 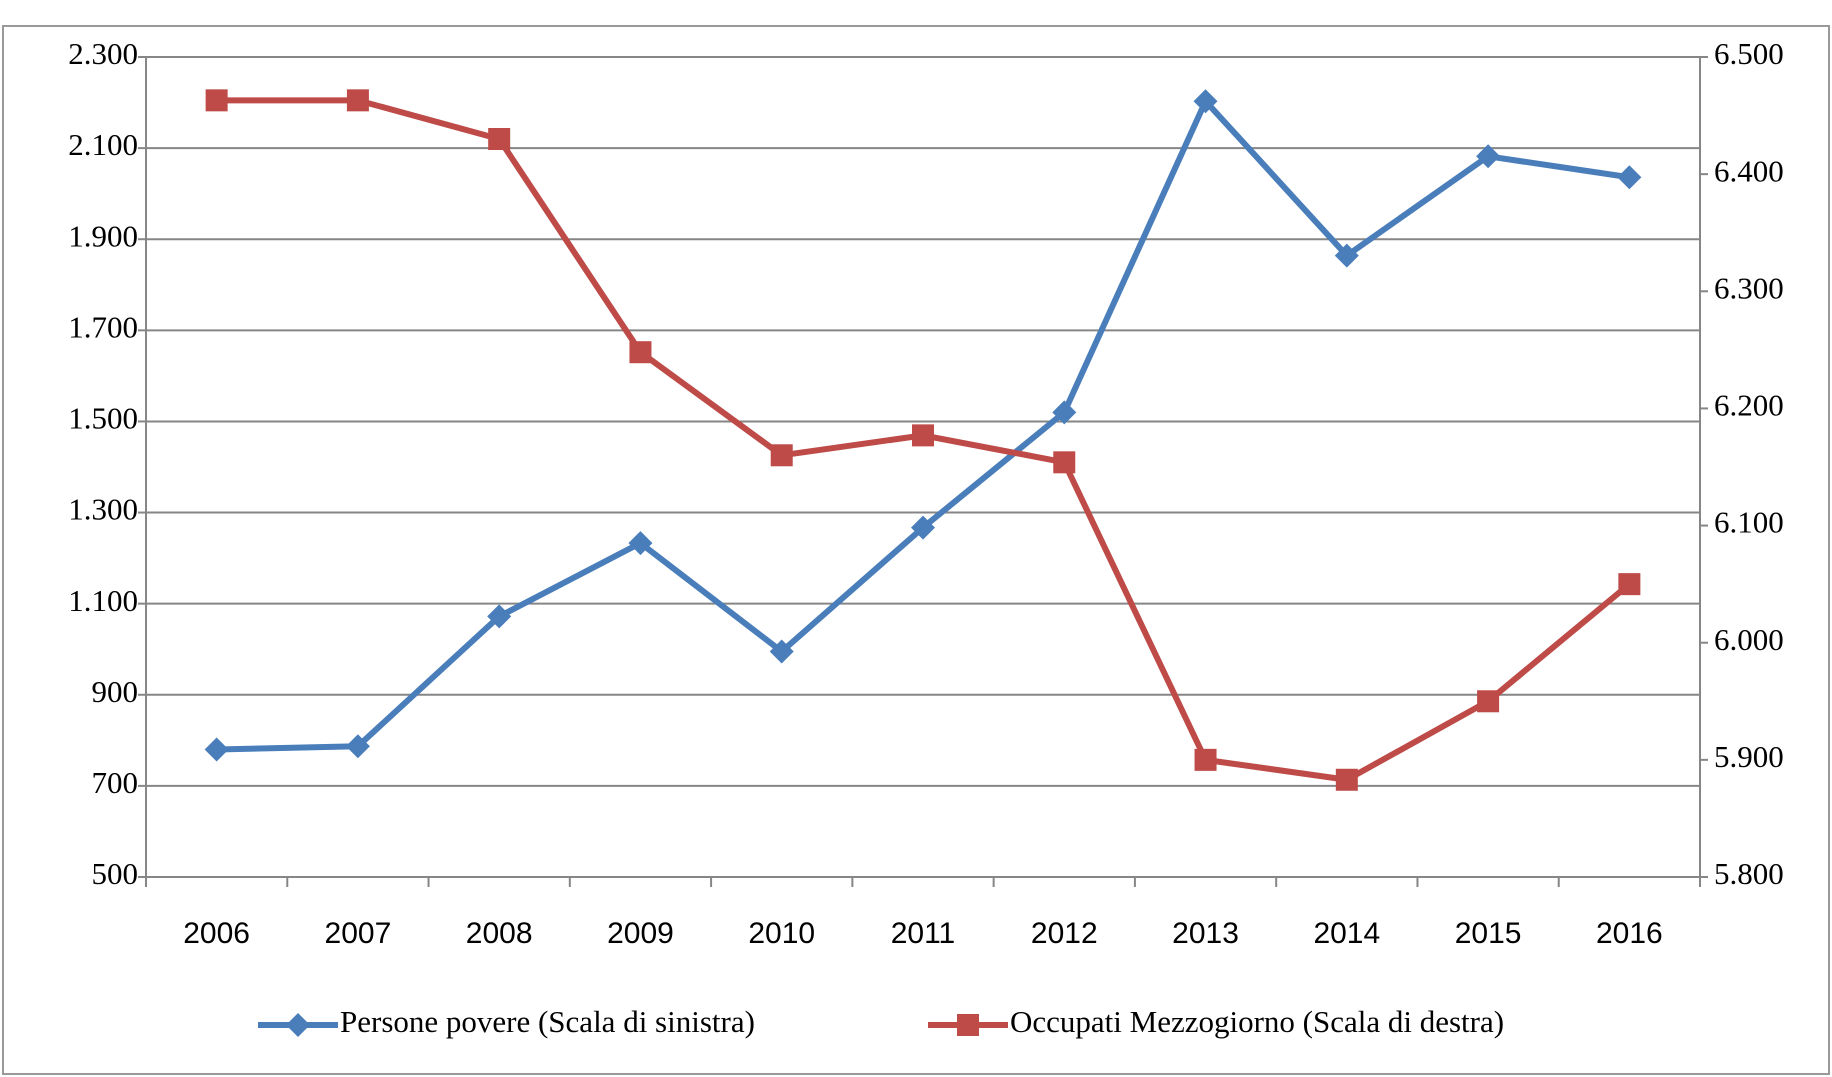 What do you see at coordinates (1257, 1021) in the screenshot?
I see `legend-label: Occupati Mezzogiorno (Scala di destra)` at bounding box center [1257, 1021].